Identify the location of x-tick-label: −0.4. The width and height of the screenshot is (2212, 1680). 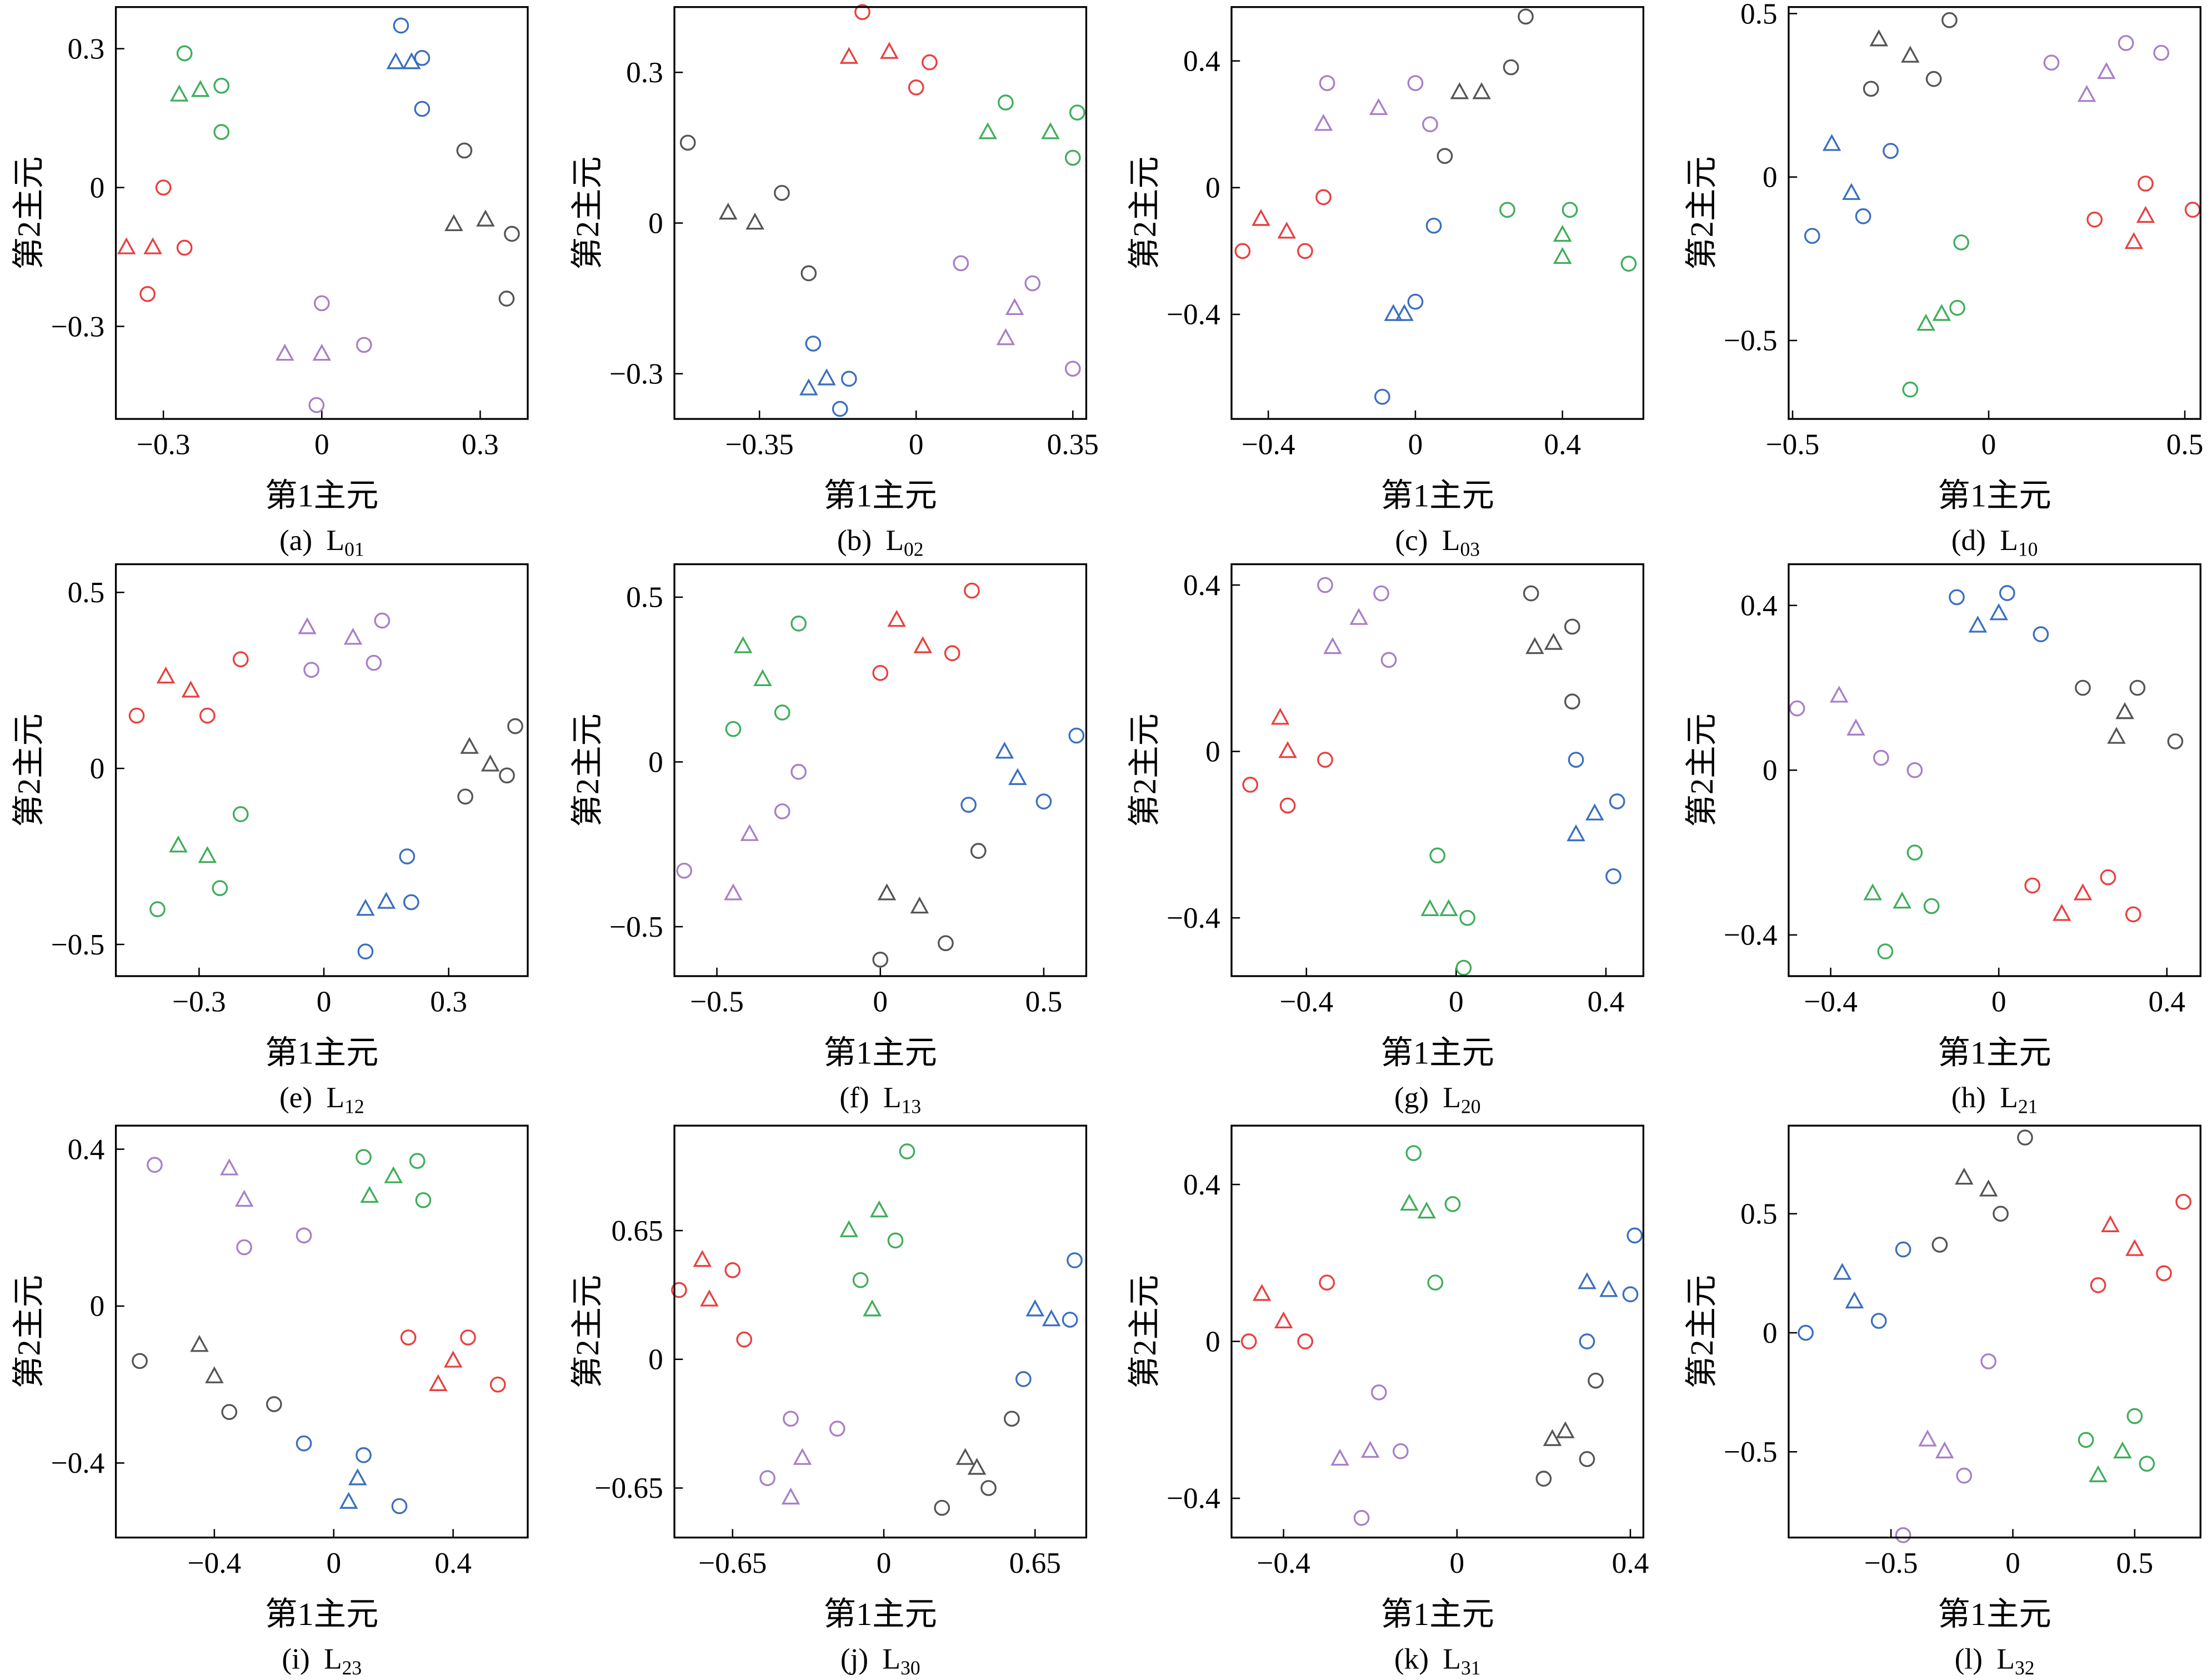
(1268, 445).